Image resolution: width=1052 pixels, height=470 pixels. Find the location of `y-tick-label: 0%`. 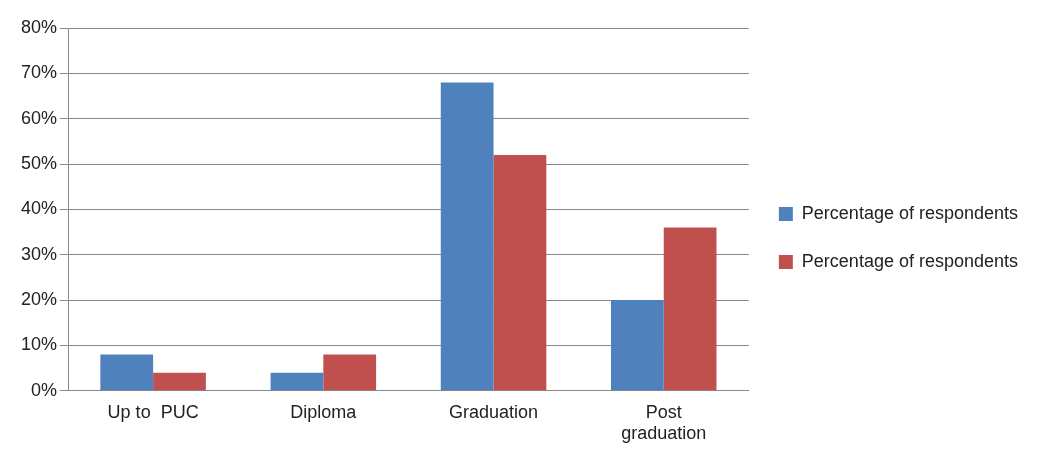

y-tick-label: 0% is located at coordinates (44, 389).